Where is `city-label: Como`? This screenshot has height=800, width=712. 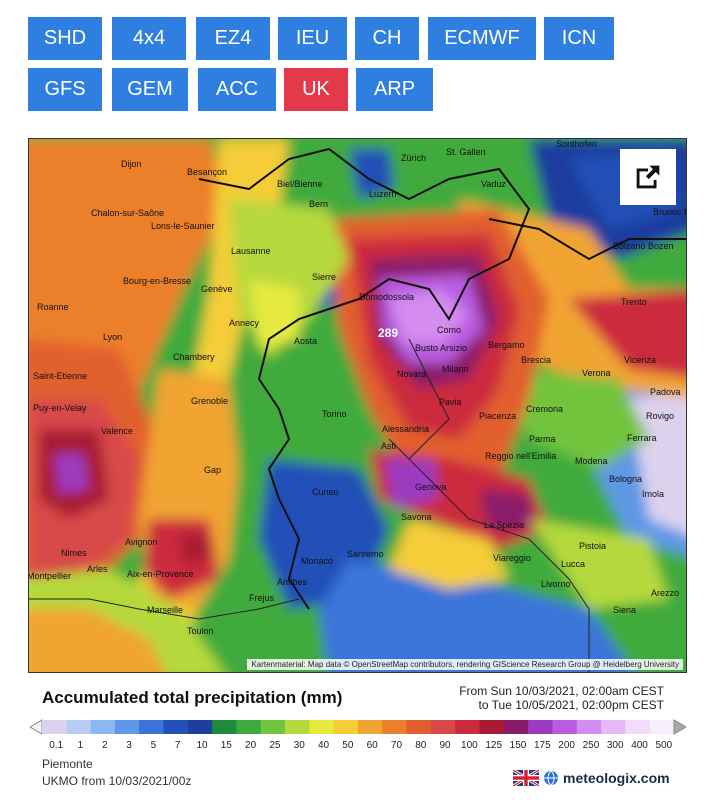 city-label: Como is located at coordinates (449, 330).